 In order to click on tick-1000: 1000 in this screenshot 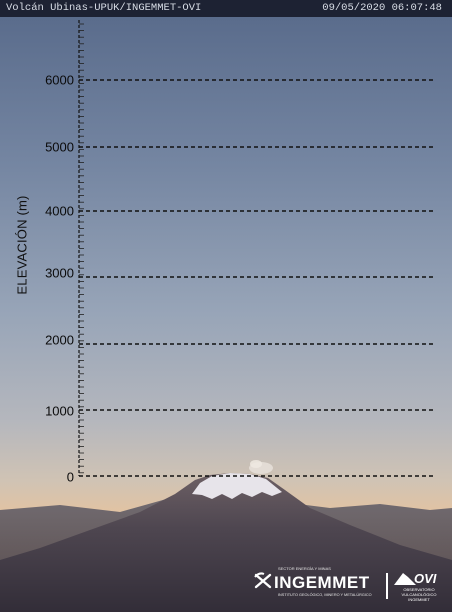, I will do `click(59, 411)`.